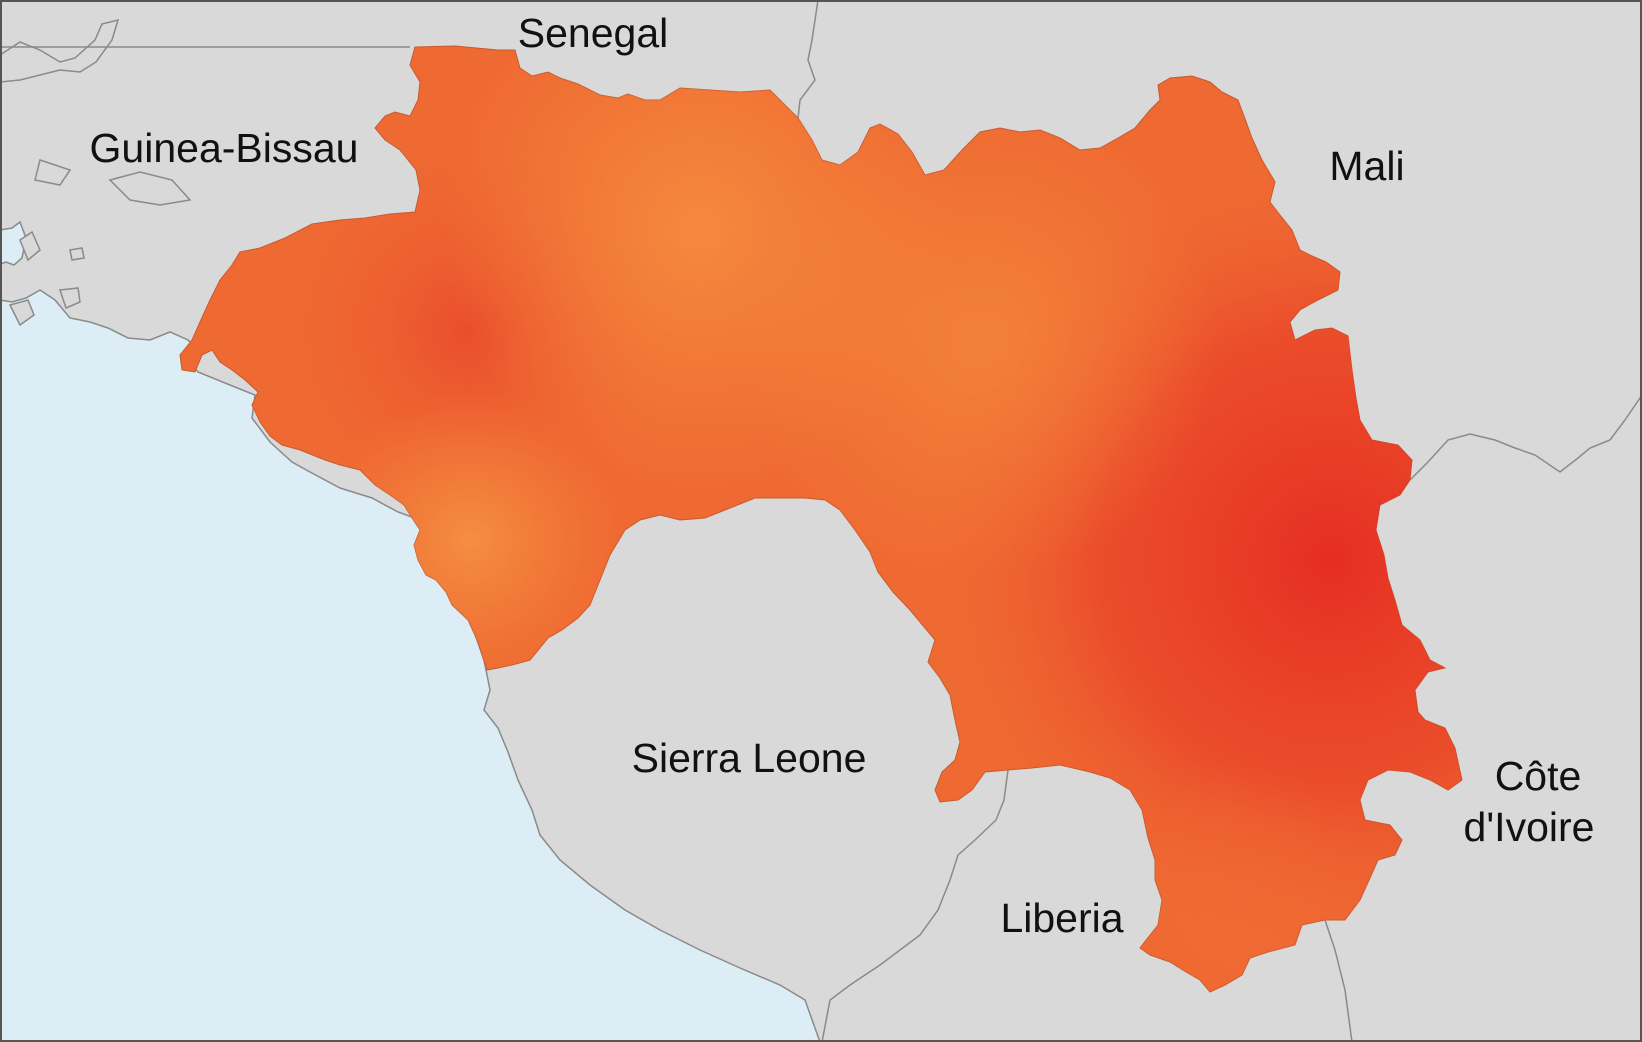 This screenshot has height=1042, width=1642. What do you see at coordinates (60, 50) in the screenshot?
I see `guinea-bissau-coast` at bounding box center [60, 50].